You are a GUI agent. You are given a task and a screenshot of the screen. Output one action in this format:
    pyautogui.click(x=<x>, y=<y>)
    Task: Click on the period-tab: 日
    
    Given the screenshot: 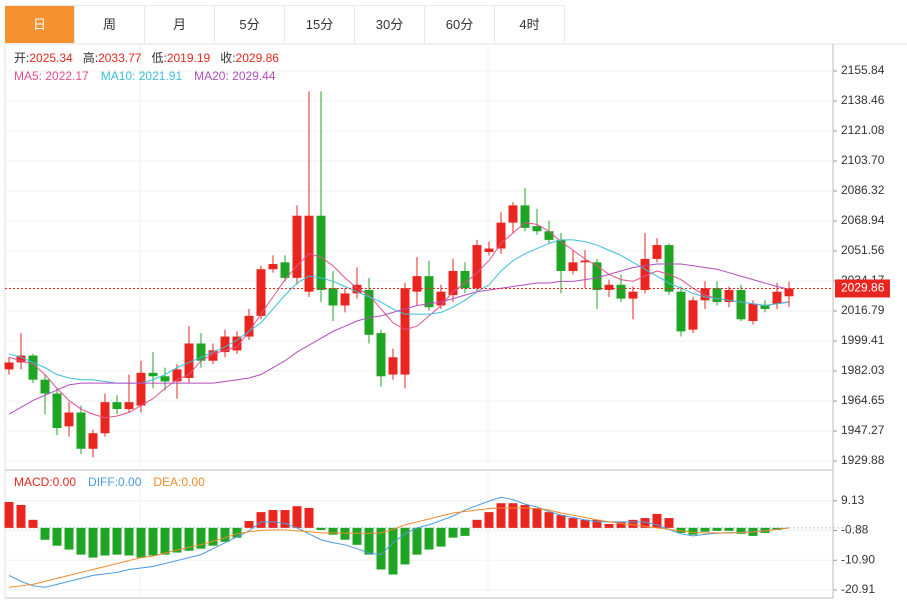 What is the action you would take?
    pyautogui.click(x=40, y=24)
    